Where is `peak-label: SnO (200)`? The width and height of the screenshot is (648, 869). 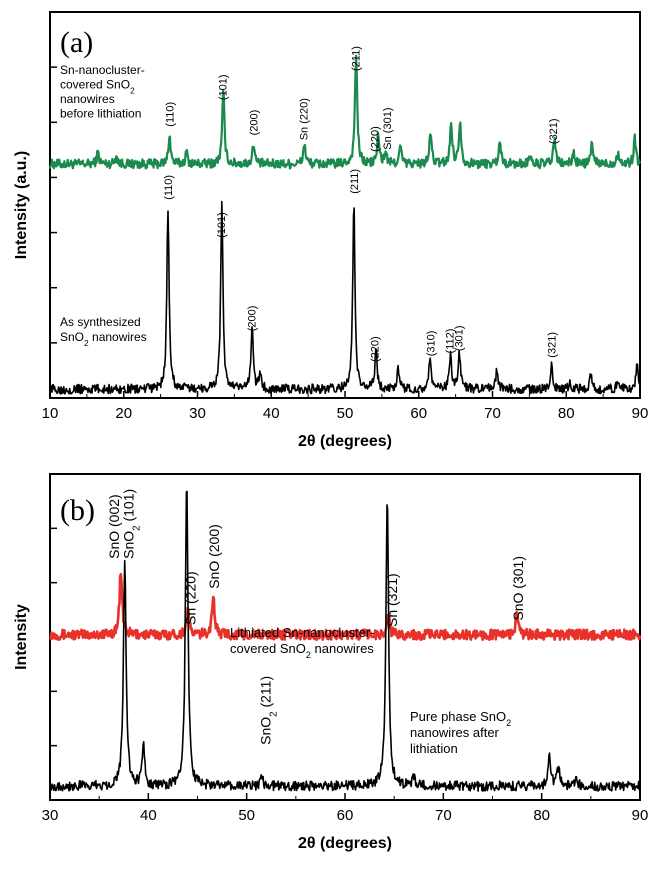 peak-label: SnO (200) is located at coordinates (214, 556).